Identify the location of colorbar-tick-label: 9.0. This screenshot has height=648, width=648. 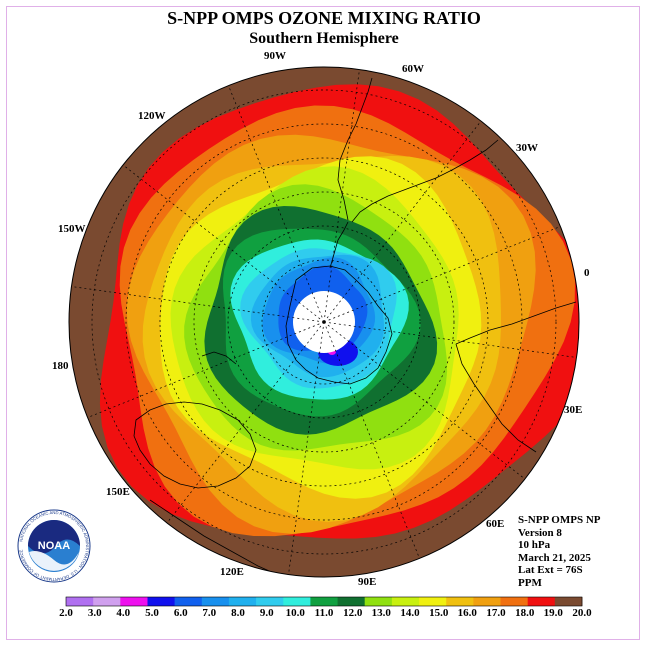
(266, 613).